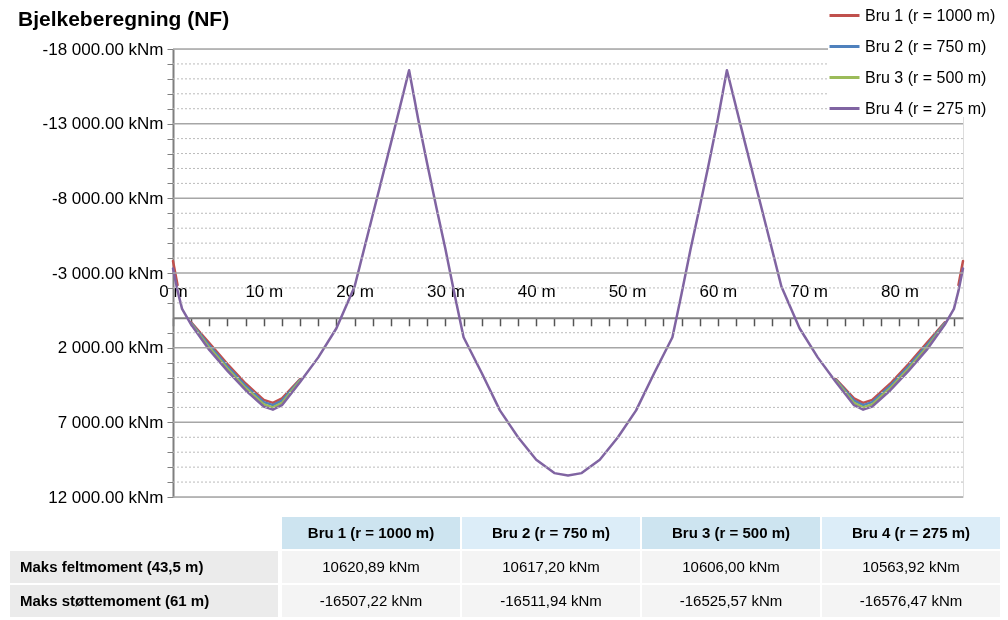  I want to click on x-tick-label: 50 m, so click(627, 292).